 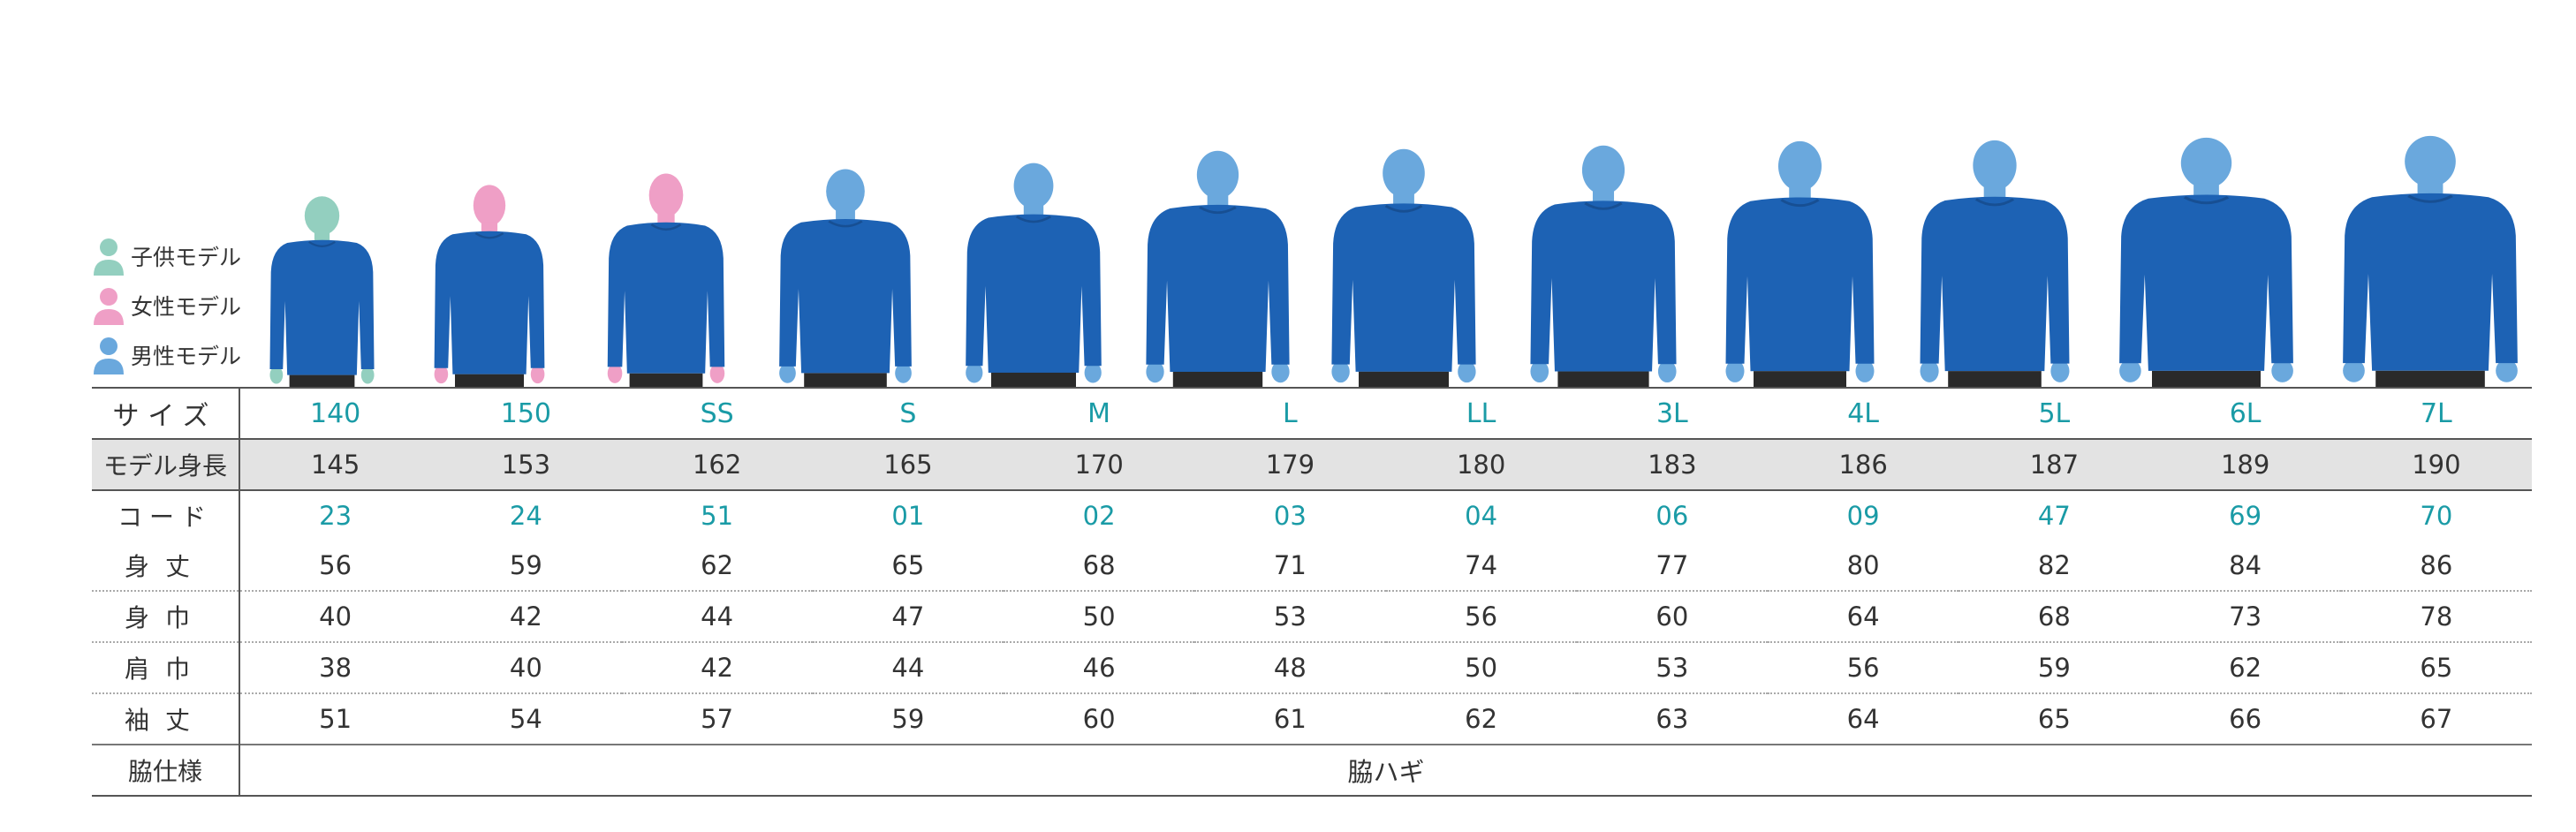 What do you see at coordinates (187, 258) in the screenshot?
I see `legend-label: 子供モデル` at bounding box center [187, 258].